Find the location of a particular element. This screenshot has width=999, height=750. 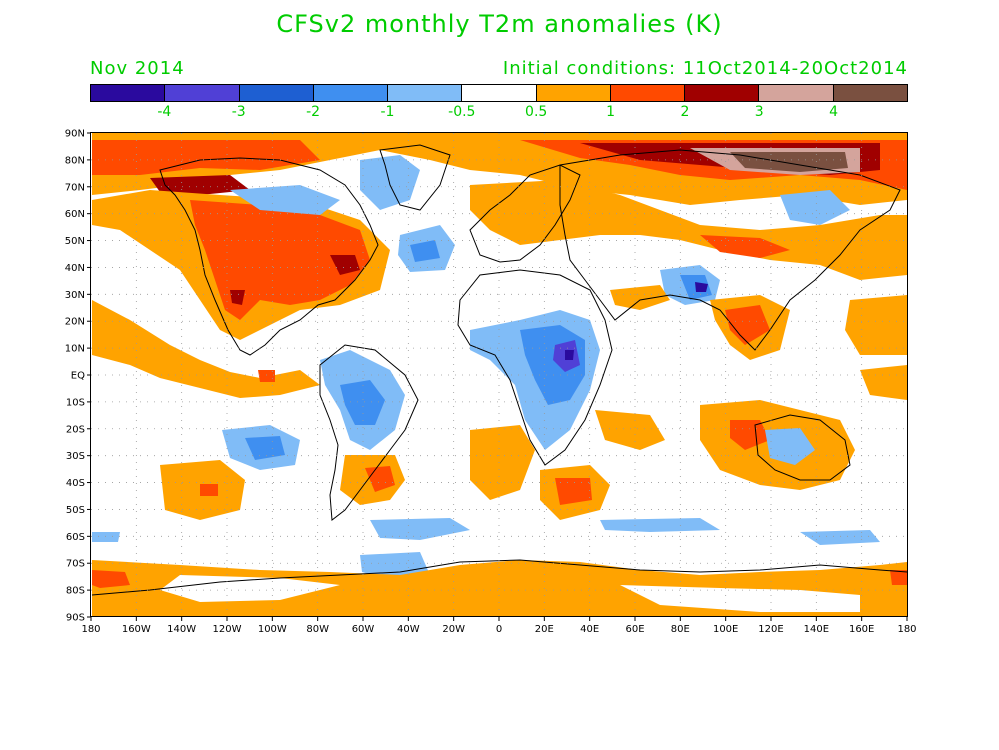

longitude-label: 60E is located at coordinates (634, 629).